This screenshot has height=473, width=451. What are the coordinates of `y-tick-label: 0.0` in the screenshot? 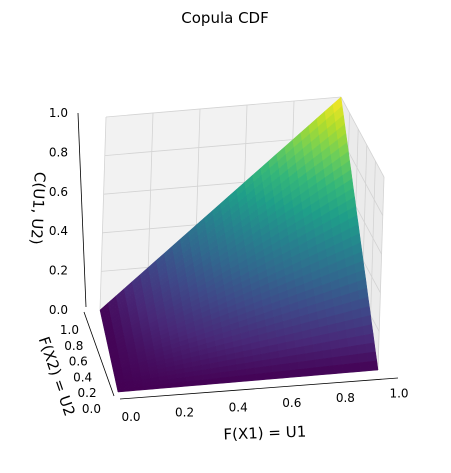 It's located at (91, 409).